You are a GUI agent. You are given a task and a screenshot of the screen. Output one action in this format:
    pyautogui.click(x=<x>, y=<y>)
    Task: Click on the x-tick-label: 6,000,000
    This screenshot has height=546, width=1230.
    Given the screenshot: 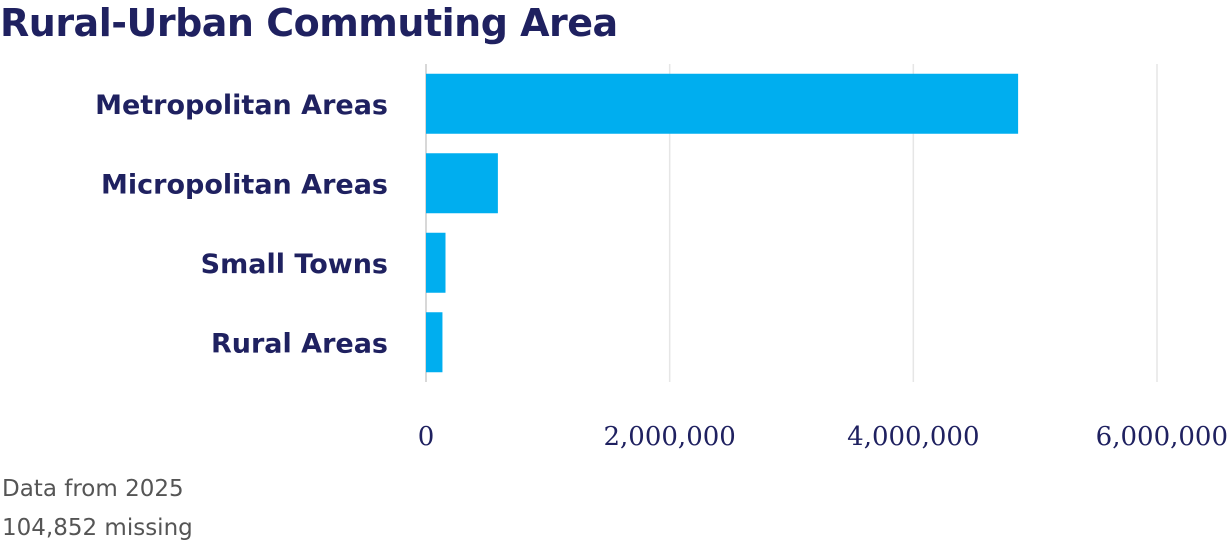 What is the action you would take?
    pyautogui.click(x=1162, y=437)
    